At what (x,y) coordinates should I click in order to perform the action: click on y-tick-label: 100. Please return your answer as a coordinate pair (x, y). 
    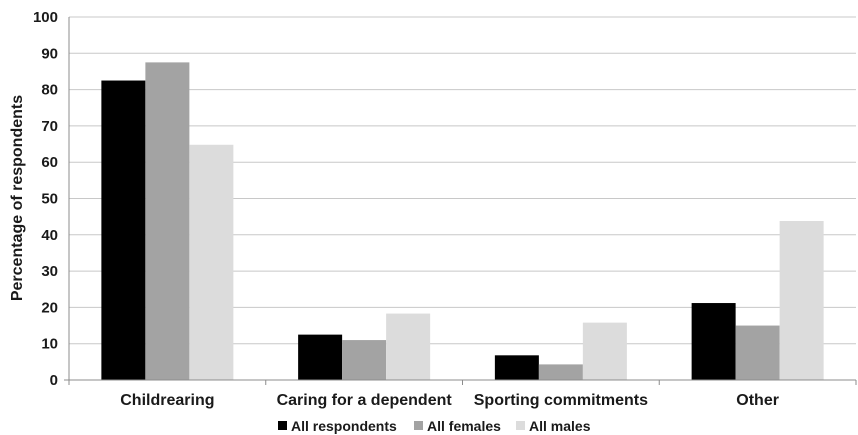
    Looking at the image, I should click on (45, 17).